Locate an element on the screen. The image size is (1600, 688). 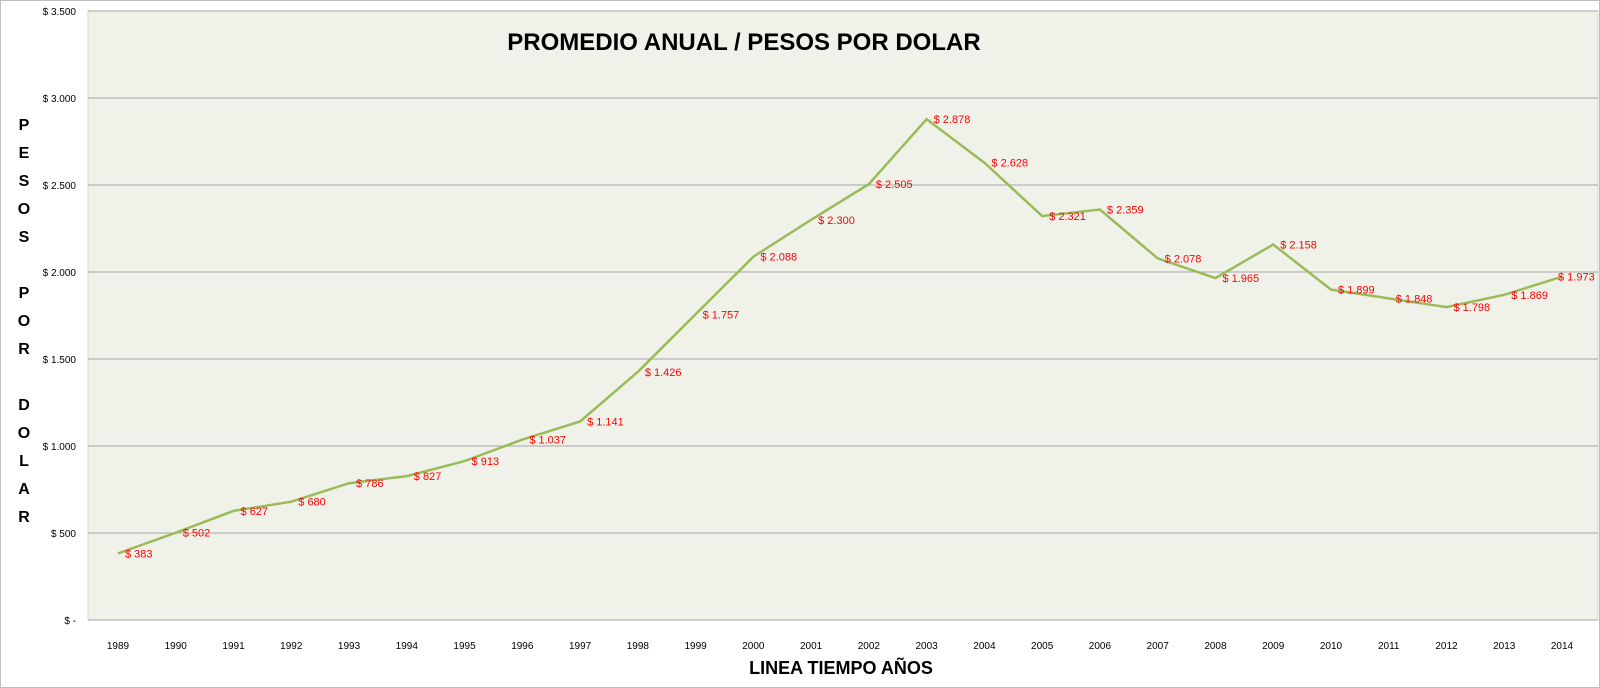
x-tick-label: 2008 is located at coordinates (1215, 646).